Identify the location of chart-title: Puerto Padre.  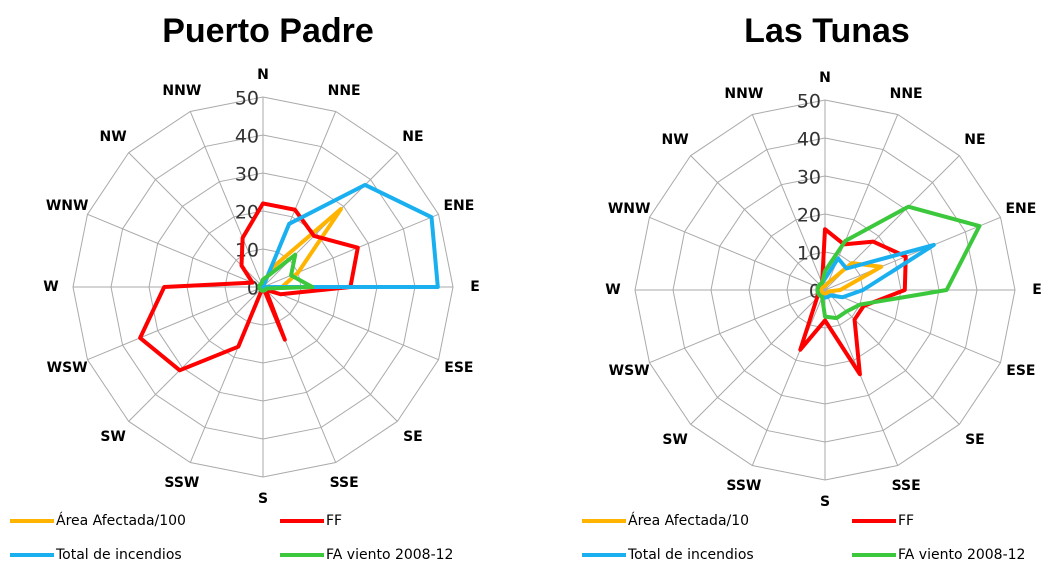
(268, 31).